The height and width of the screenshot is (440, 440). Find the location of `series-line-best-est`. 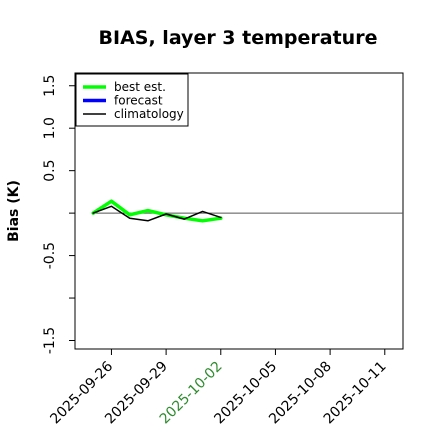

series-line-best-est is located at coordinates (157, 211).